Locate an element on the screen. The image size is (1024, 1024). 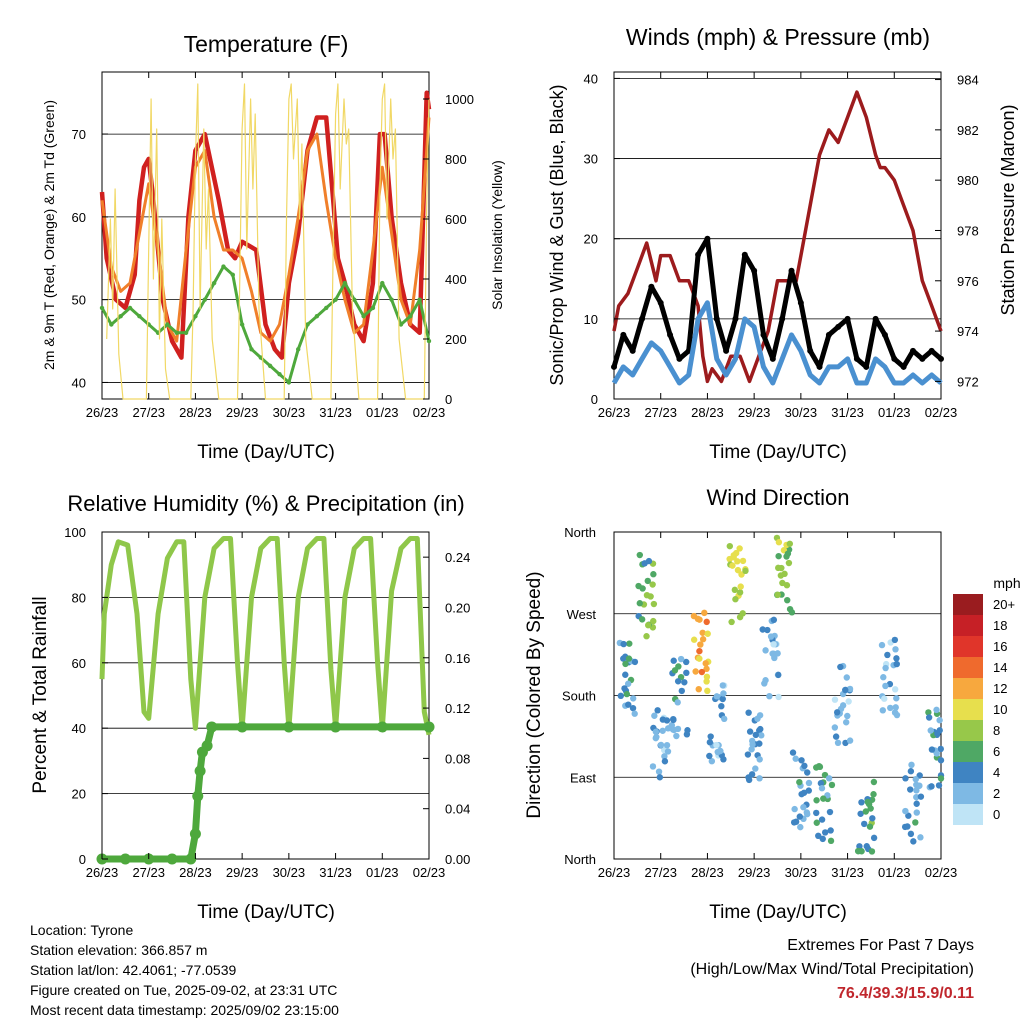
legend-label: 10 is located at coordinates (1000, 709).